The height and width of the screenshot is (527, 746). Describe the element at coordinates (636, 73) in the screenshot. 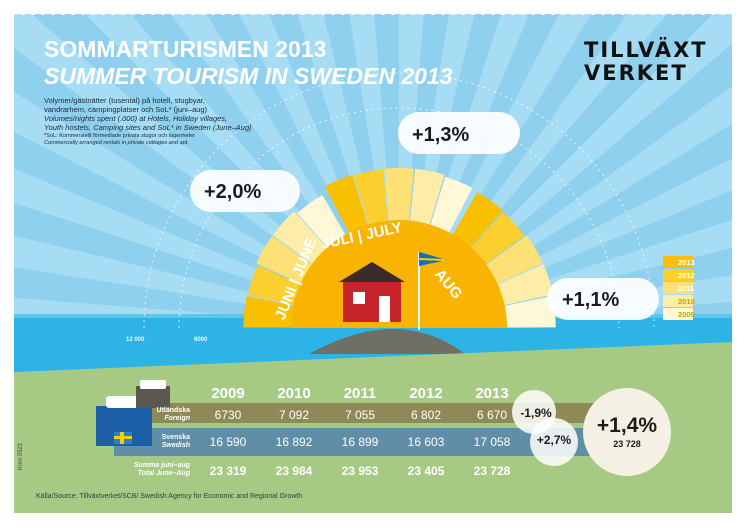

I see `logo-line2: VERKET` at that location.